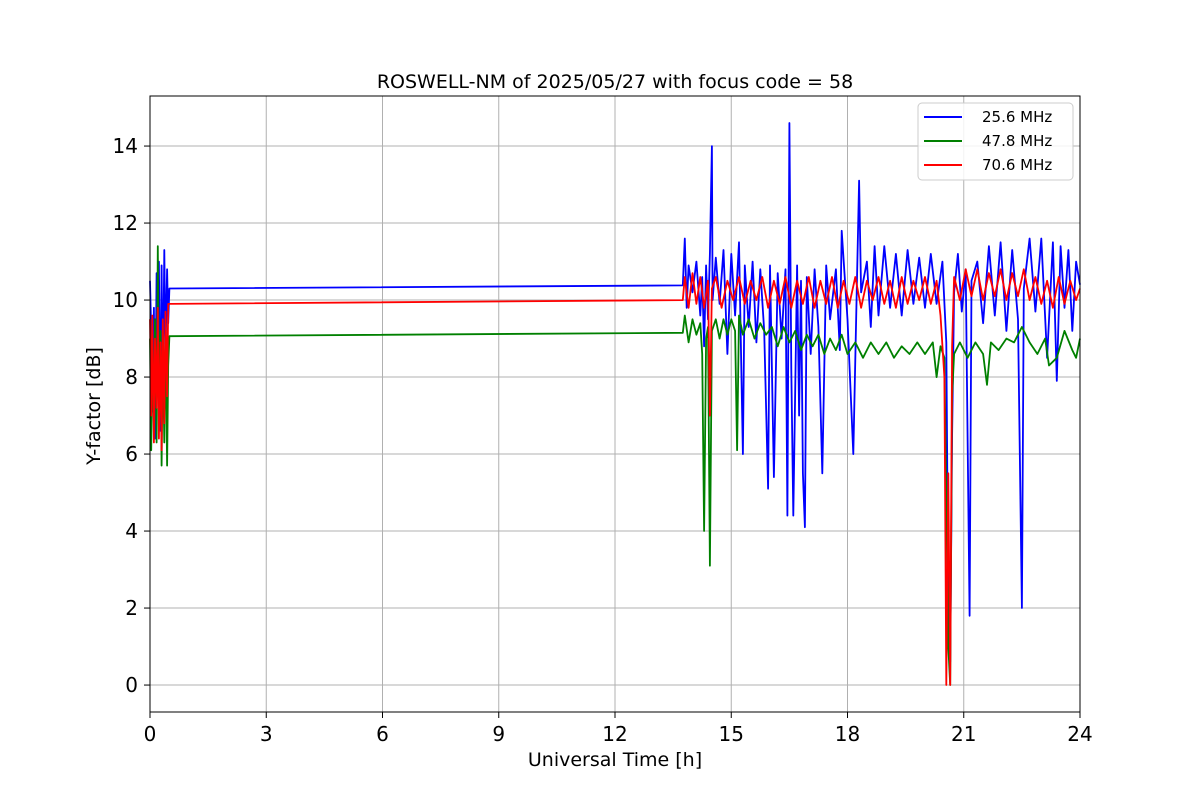 The height and width of the screenshot is (800, 1200). Describe the element at coordinates (131, 608) in the screenshot. I see `y-tick-label: 2` at that location.